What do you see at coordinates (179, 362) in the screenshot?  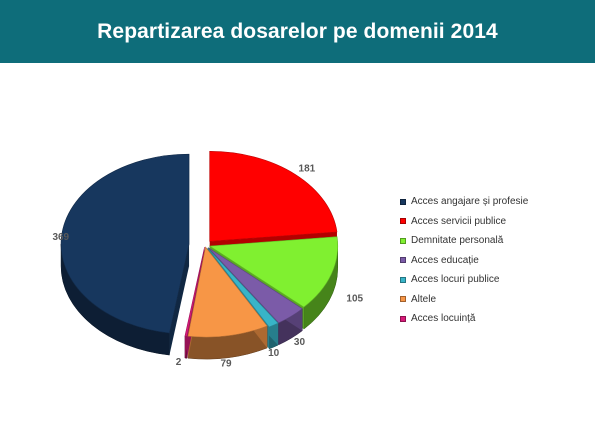 I see `data-label-acces-locuinta: 2` at bounding box center [179, 362].